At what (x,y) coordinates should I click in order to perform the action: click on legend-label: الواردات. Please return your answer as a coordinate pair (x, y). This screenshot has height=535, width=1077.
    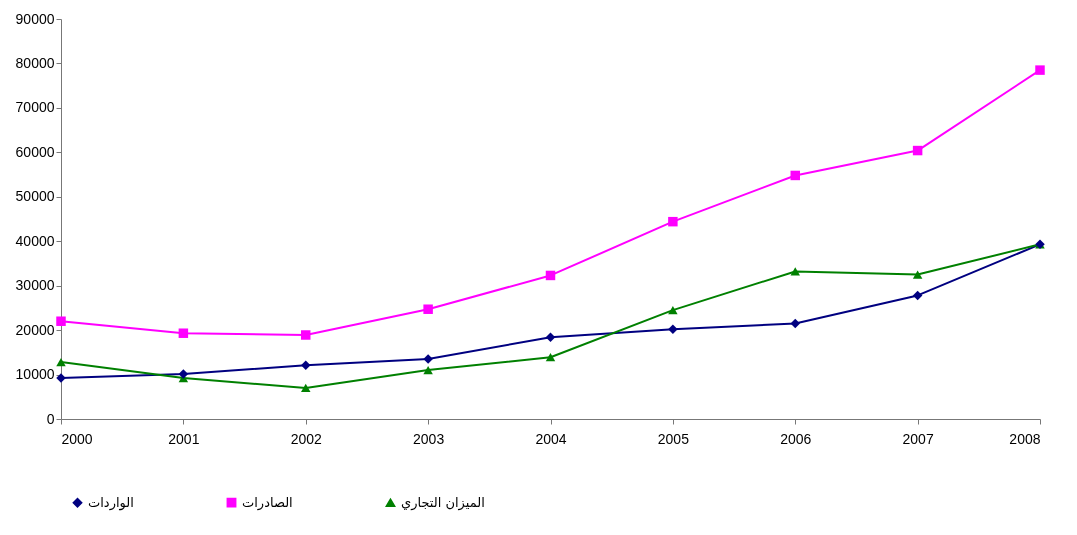
    Looking at the image, I should click on (111, 502).